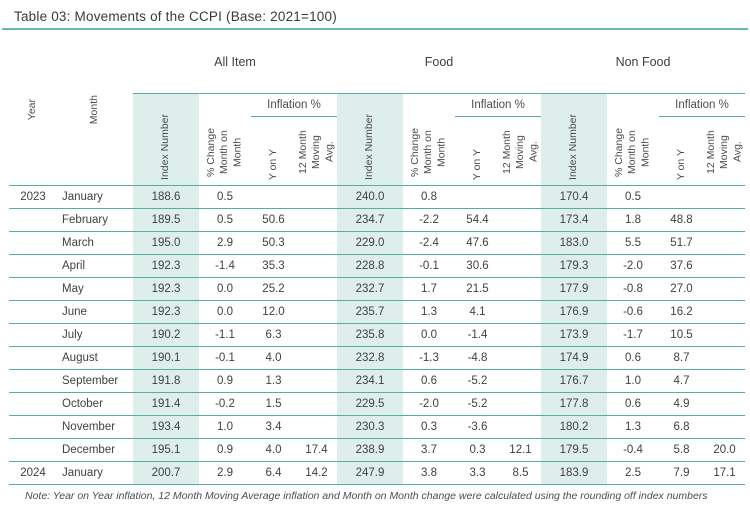 The height and width of the screenshot is (528, 750). Describe the element at coordinates (681, 312) in the screenshot. I see `non-food-yony: 16.2` at that location.